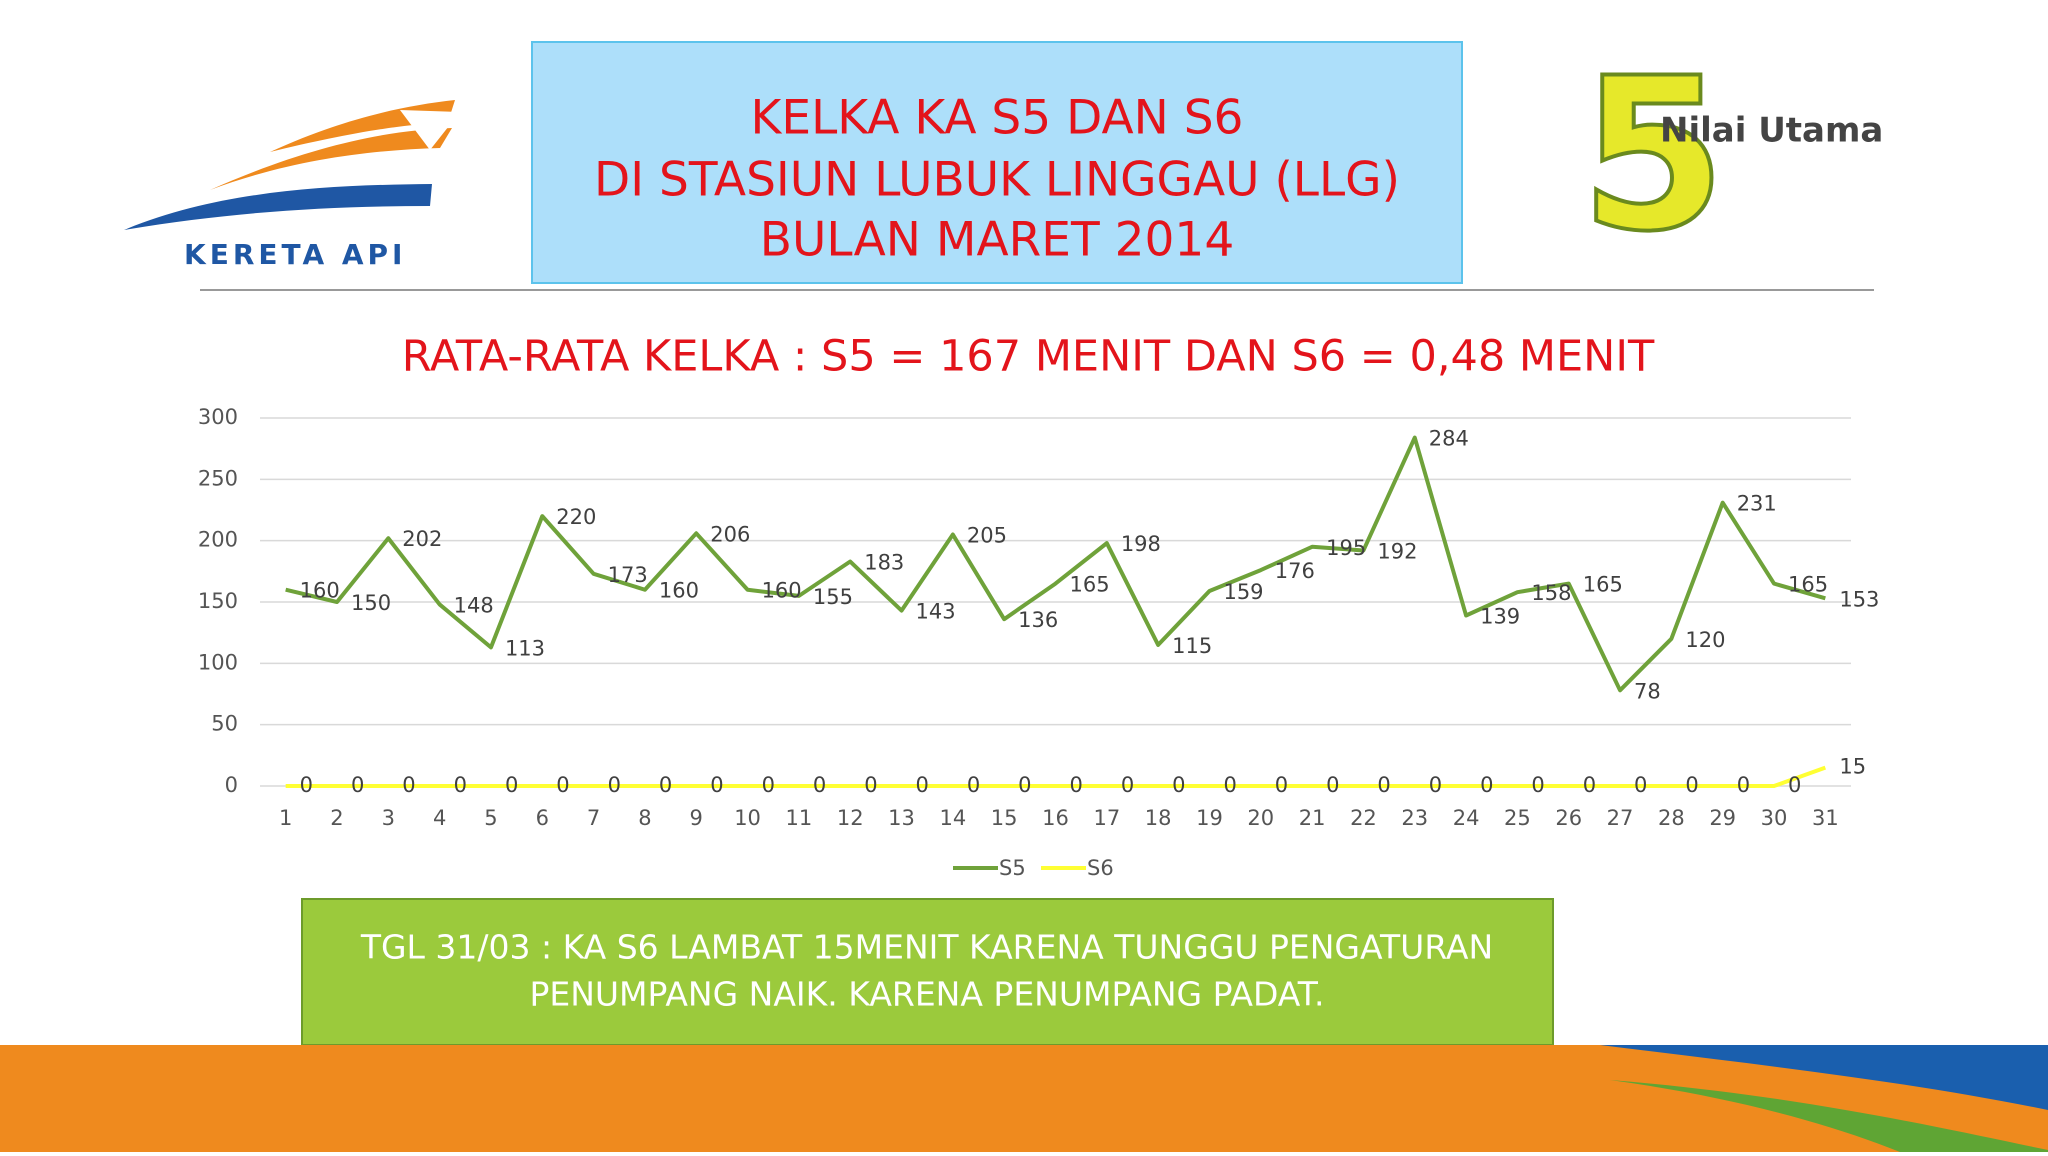  What do you see at coordinates (901, 818) in the screenshot?
I see `x-tick-label: 13` at bounding box center [901, 818].